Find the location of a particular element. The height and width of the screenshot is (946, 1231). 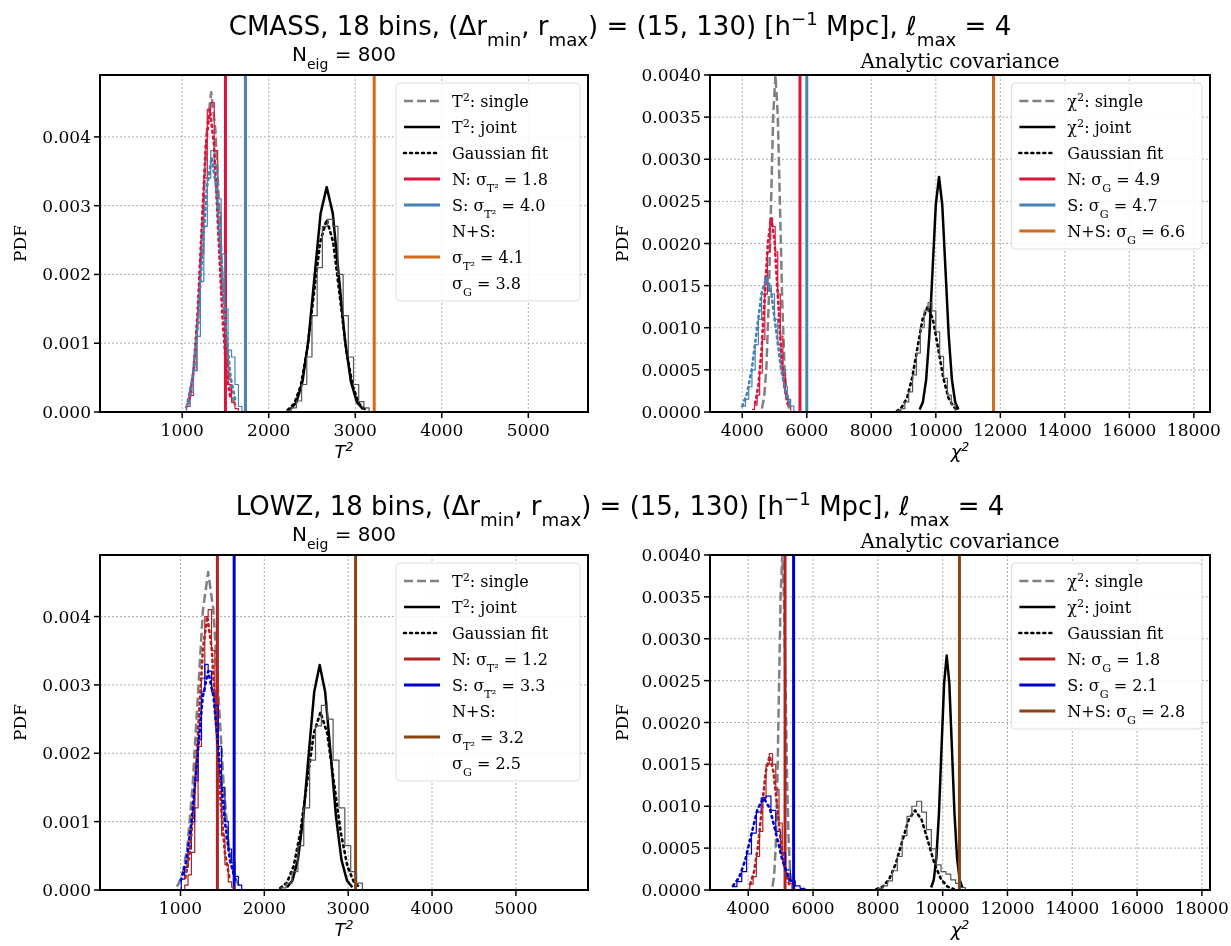

legend-label: N: σ$_{T²}$ = 1.2 is located at coordinates (500, 662).